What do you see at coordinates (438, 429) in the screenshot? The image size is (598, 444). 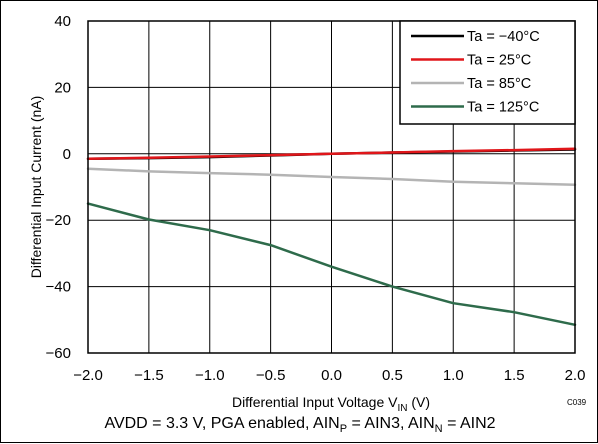 I see `caption-sub2: N` at bounding box center [438, 429].